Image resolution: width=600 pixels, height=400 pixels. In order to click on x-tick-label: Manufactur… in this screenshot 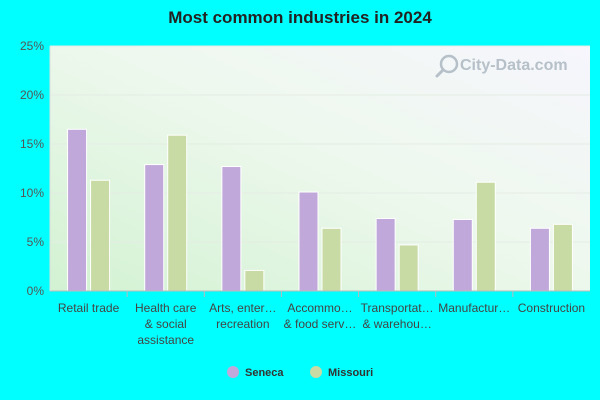, I will do `click(474, 308)`.